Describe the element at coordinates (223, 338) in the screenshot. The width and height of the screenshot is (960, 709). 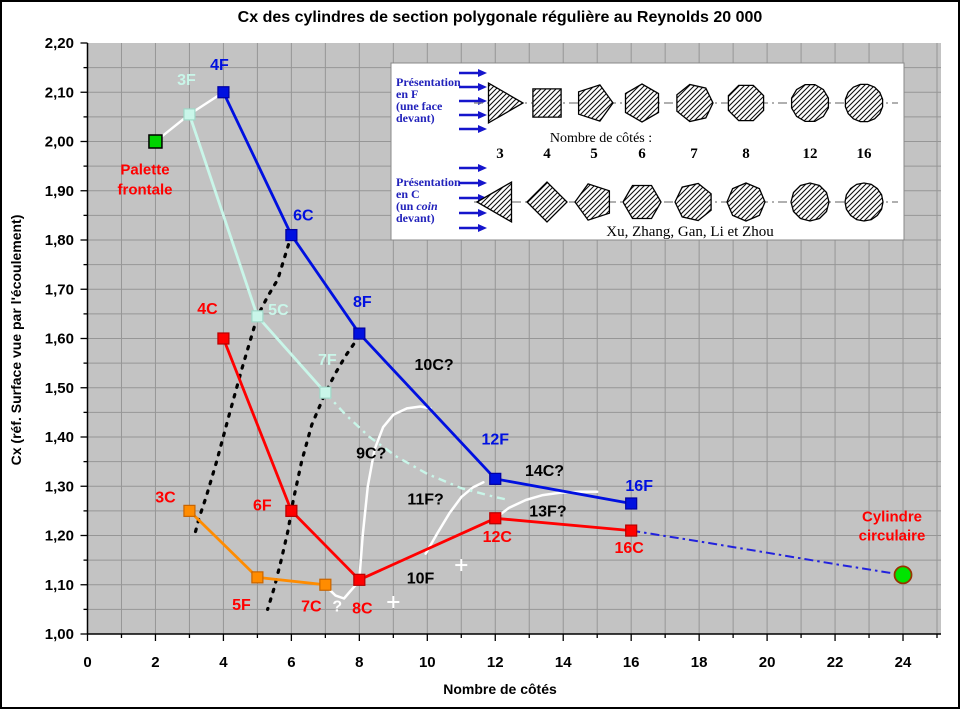
I see `marker-4C` at that location.